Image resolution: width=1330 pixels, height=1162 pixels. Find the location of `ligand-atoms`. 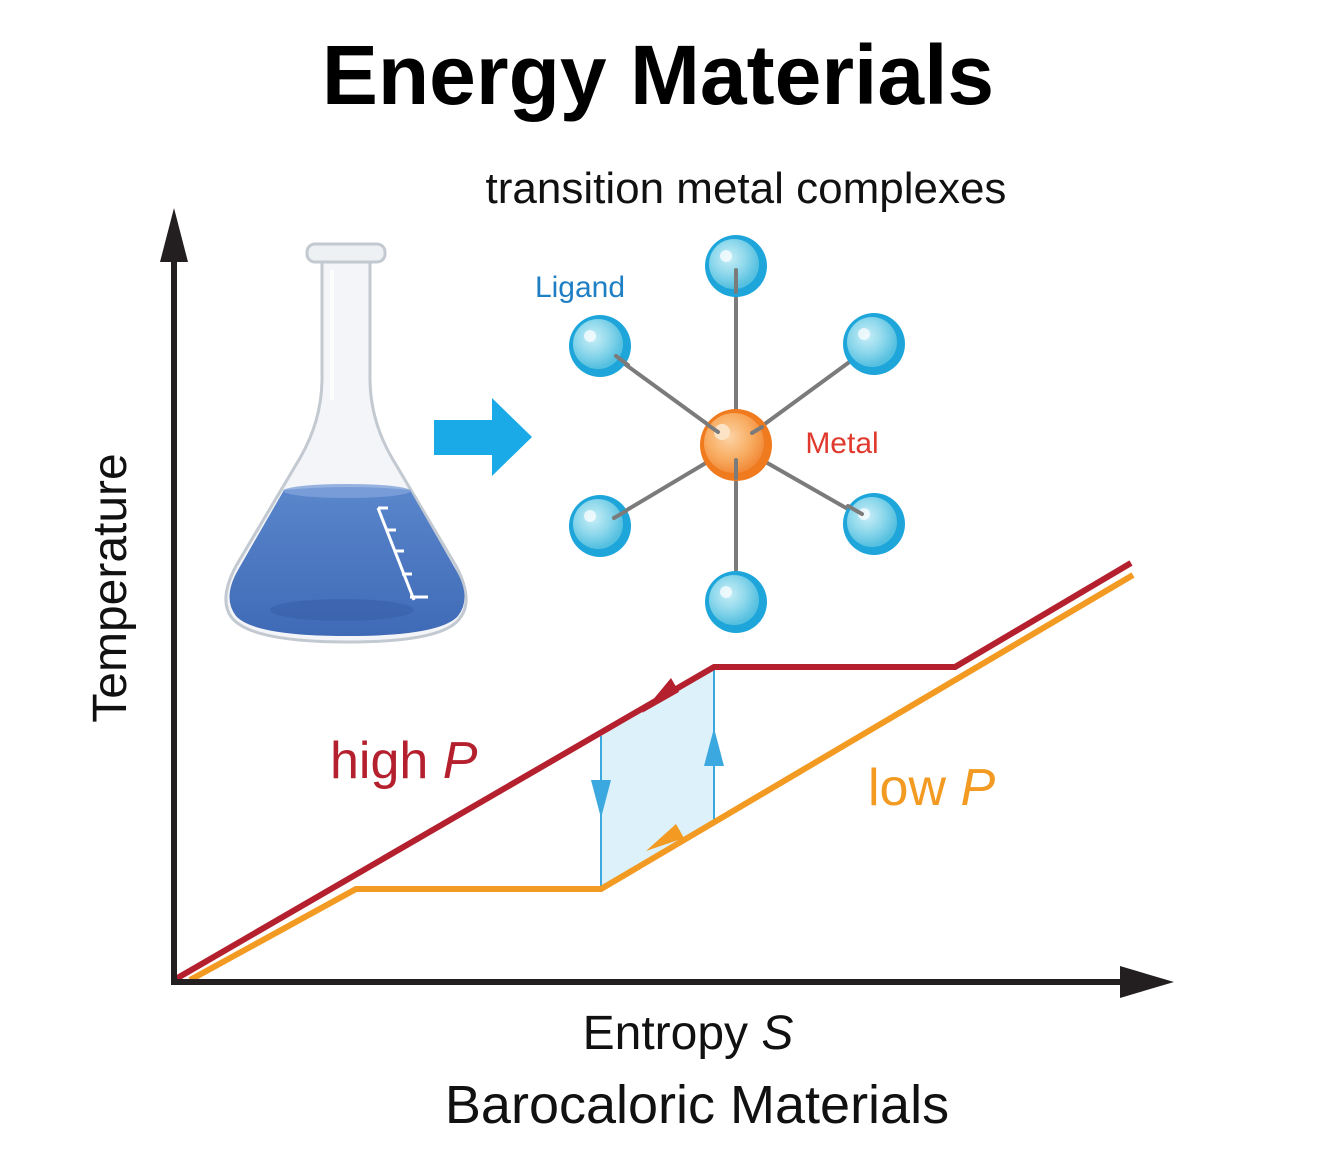

ligand-atoms is located at coordinates (737, 434).